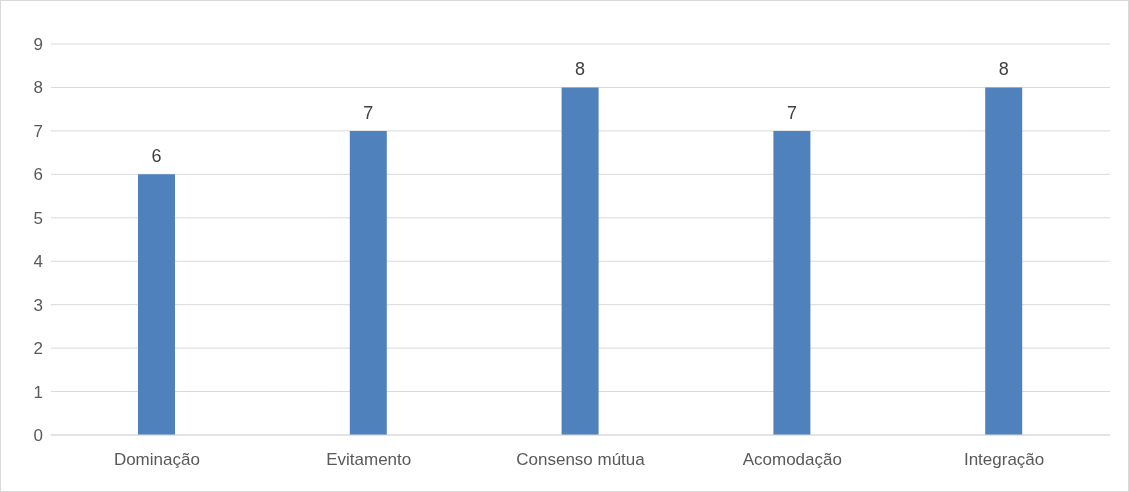 Image resolution: width=1129 pixels, height=492 pixels. I want to click on x-tick-label: Integração, so click(1004, 460).